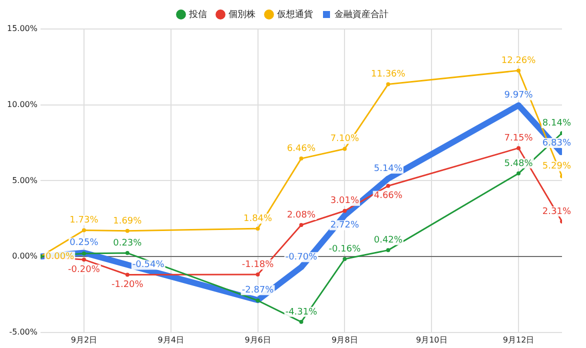  What do you see at coordinates (557, 167) in the screenshot?
I see `data-label: 5.29%` at bounding box center [557, 167].